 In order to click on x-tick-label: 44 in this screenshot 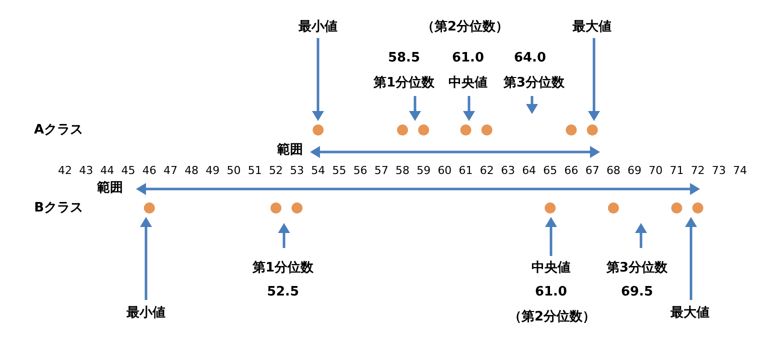, I will do `click(107, 170)`.